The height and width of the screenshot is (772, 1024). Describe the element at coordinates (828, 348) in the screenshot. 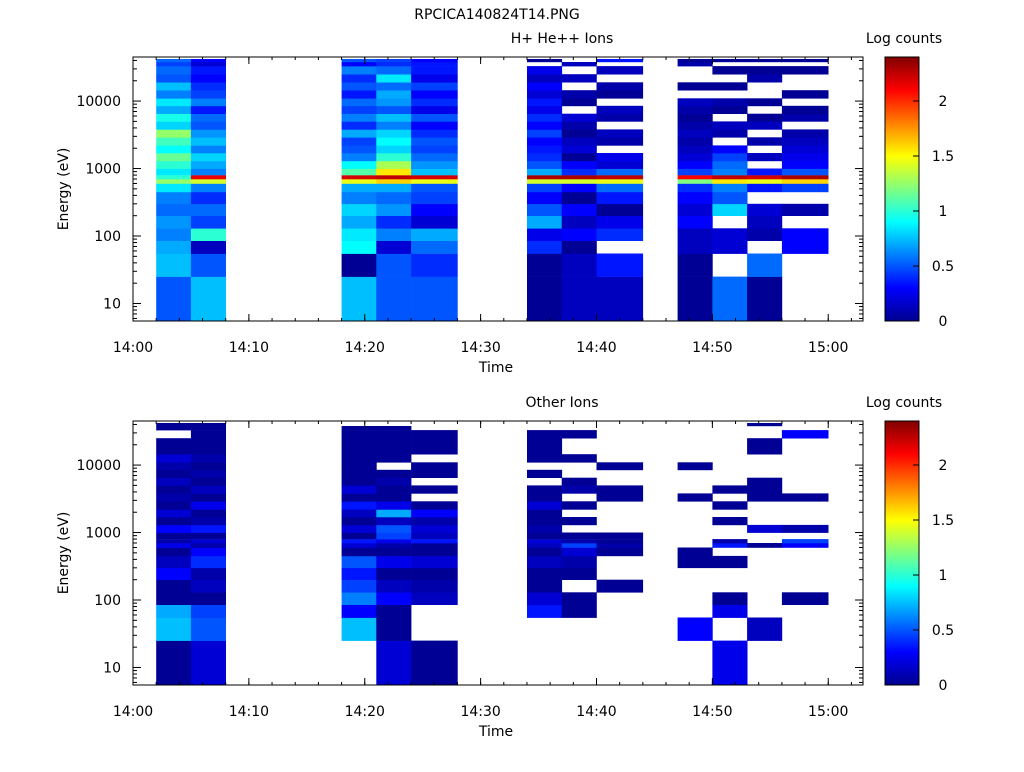

I see `x-tick-label: 15:00` at that location.